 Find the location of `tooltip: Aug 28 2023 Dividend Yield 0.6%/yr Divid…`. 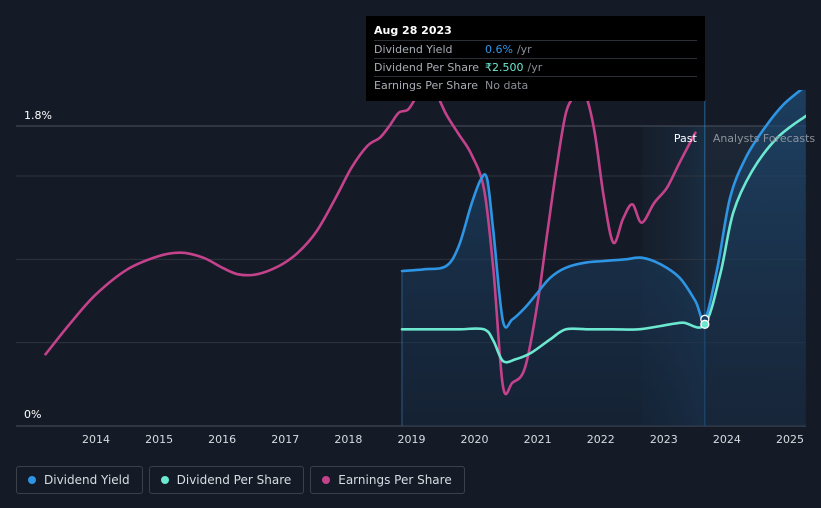

tooltip: Aug 28 2023 Dividend Yield 0.6%/yr Divid… is located at coordinates (535, 58).